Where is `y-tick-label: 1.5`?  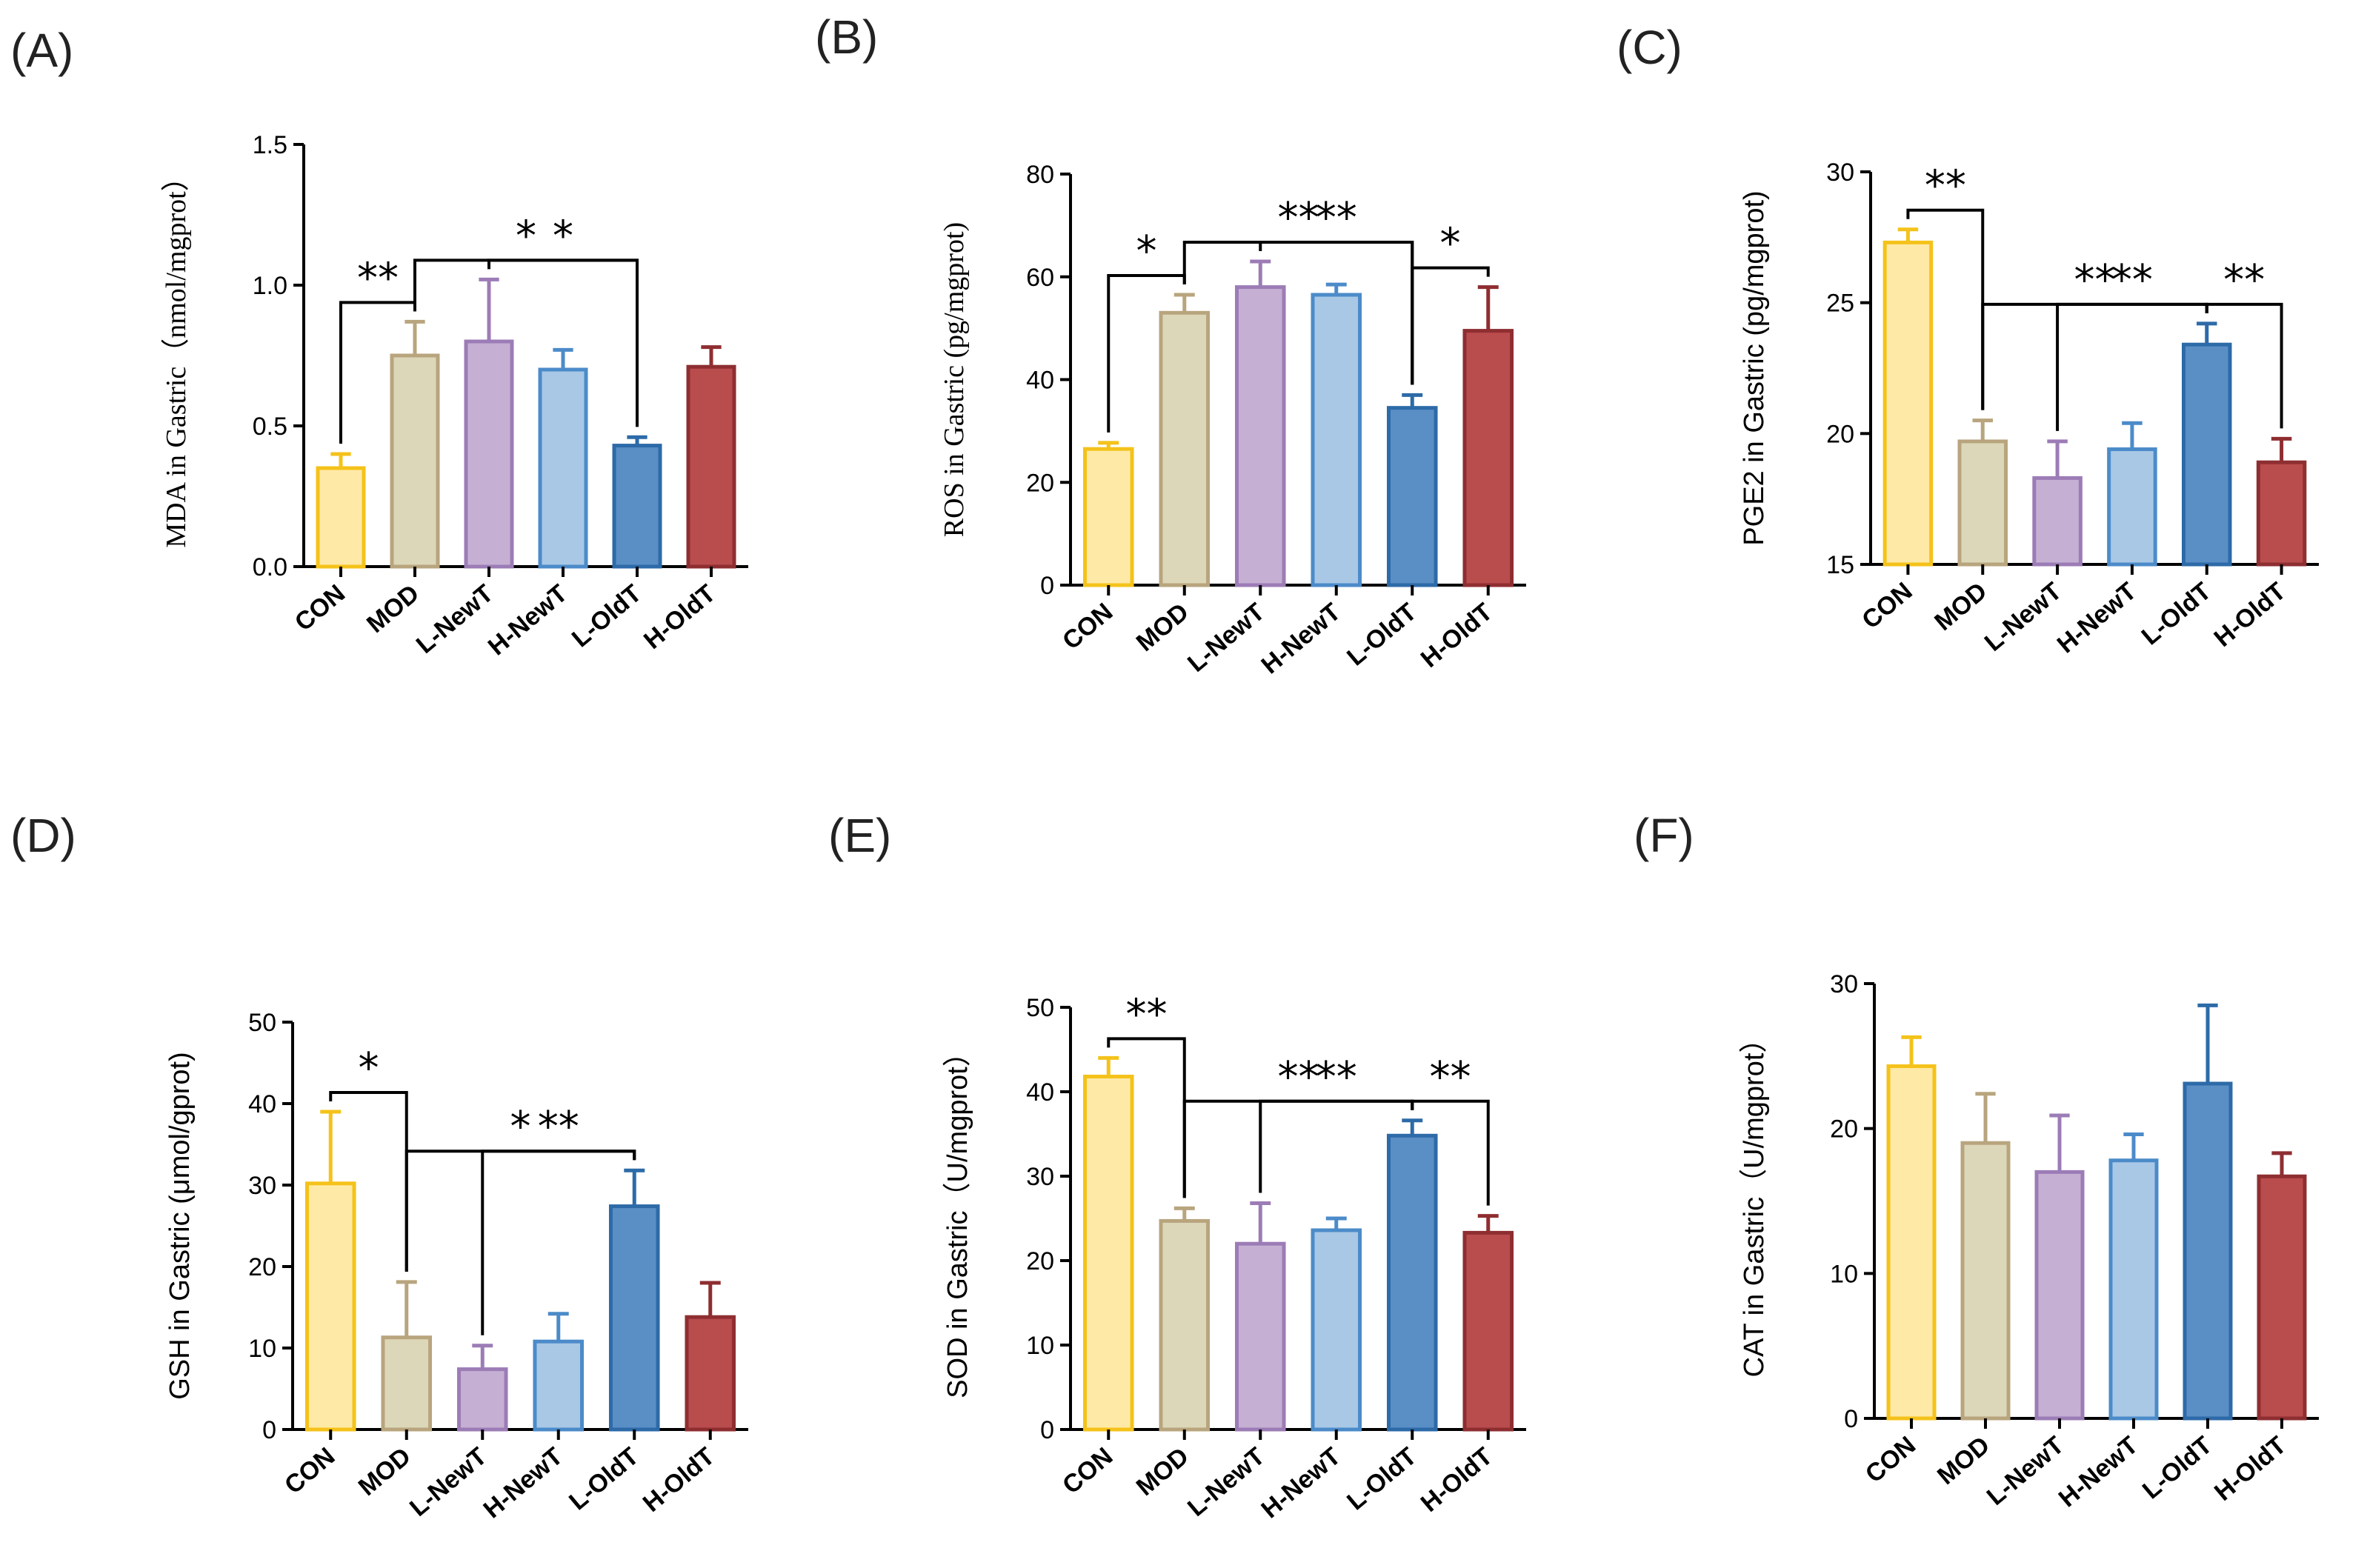
y-tick-label: 1.5 is located at coordinates (270, 145).